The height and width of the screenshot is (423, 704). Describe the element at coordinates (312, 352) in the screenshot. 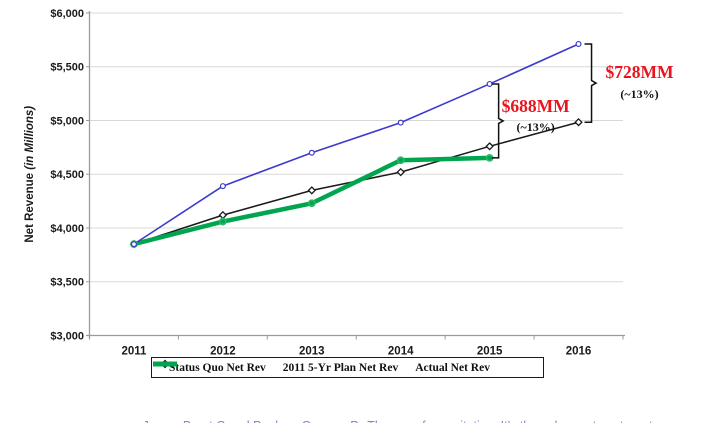

I see `x-tick-label: 2013` at that location.